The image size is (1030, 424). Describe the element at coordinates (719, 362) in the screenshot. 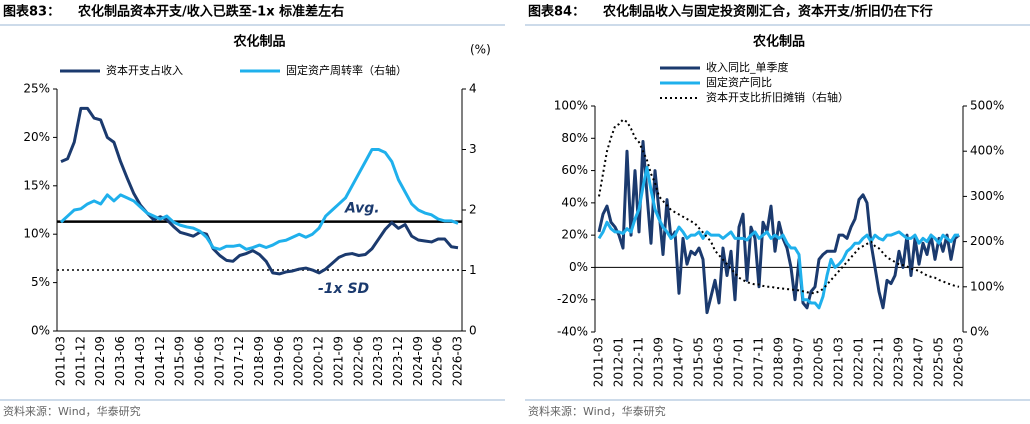

I see `x-tick-label: 2016-03` at that location.